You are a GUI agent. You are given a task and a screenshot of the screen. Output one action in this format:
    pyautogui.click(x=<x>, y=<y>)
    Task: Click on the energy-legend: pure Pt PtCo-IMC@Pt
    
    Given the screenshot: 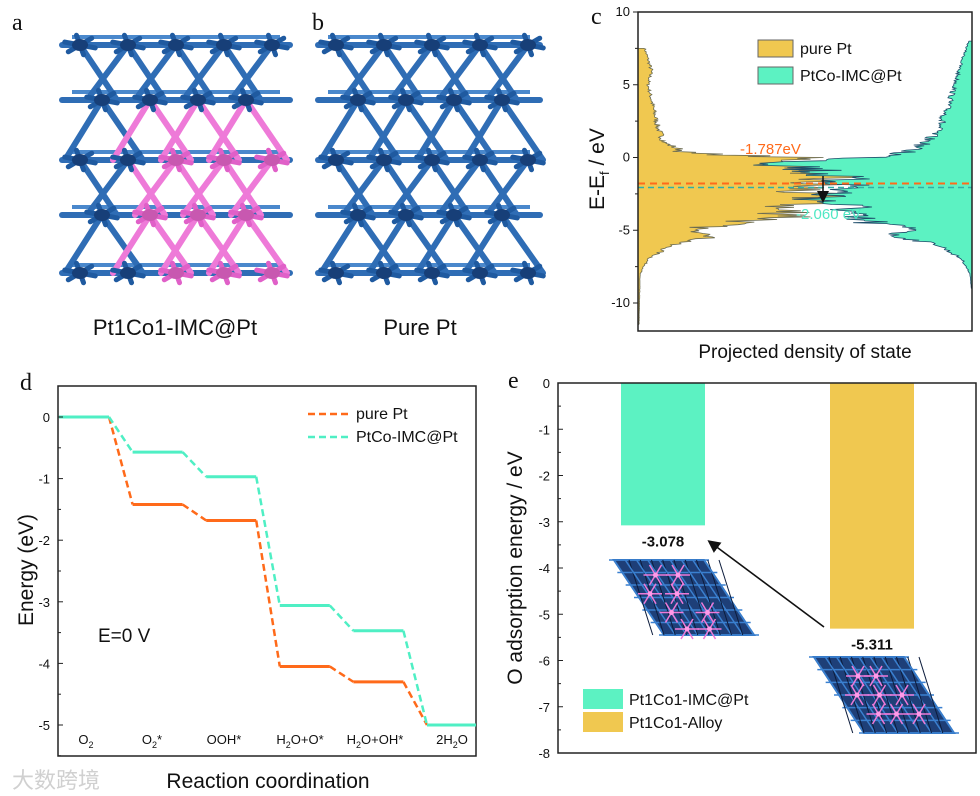 What is the action you would take?
    pyautogui.click(x=383, y=426)
    